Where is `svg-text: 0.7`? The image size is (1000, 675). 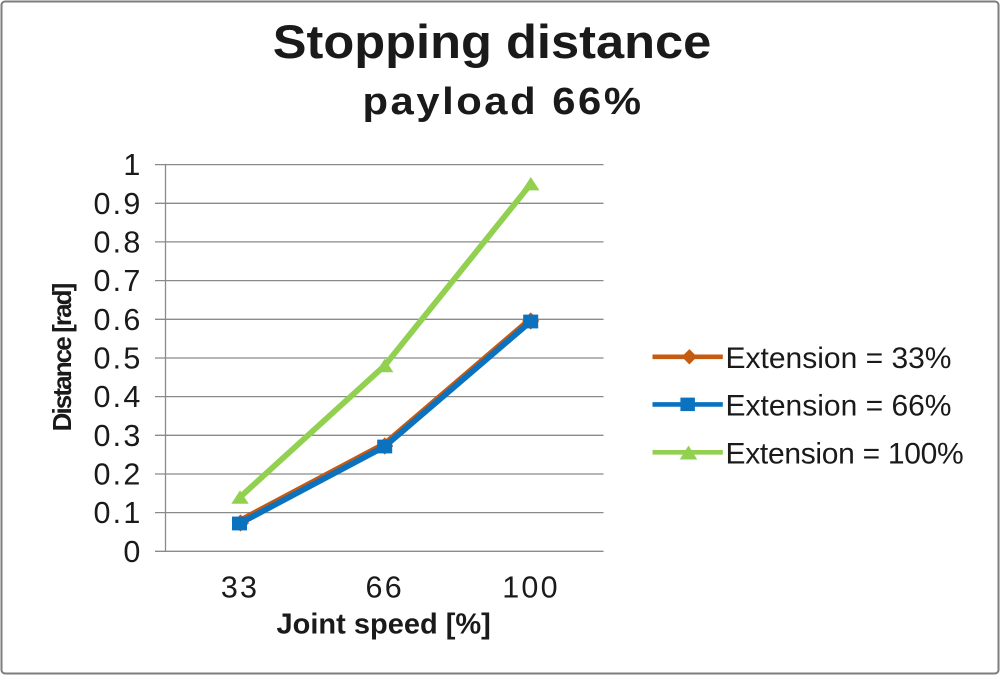
svg-text: 0.7 is located at coordinates (118, 281).